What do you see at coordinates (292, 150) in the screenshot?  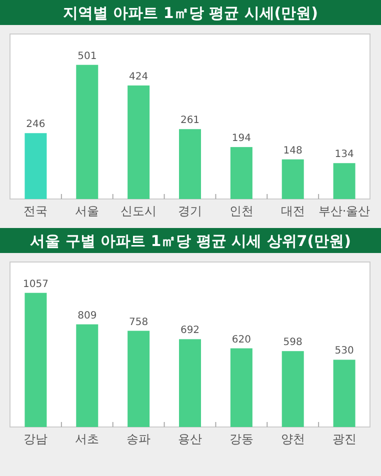 I see `data-label: 148` at bounding box center [292, 150].